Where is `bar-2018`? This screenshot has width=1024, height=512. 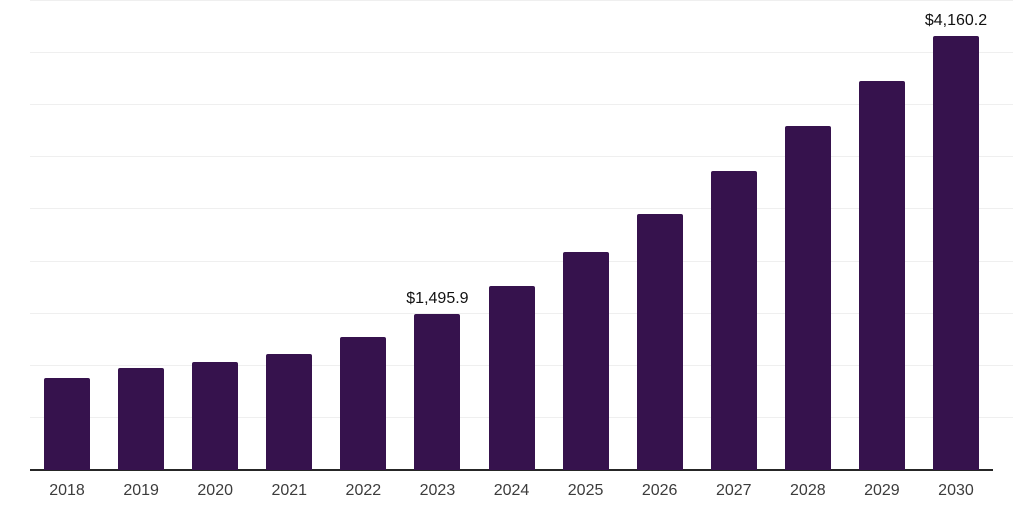
bar-2018 is located at coordinates (67, 423).